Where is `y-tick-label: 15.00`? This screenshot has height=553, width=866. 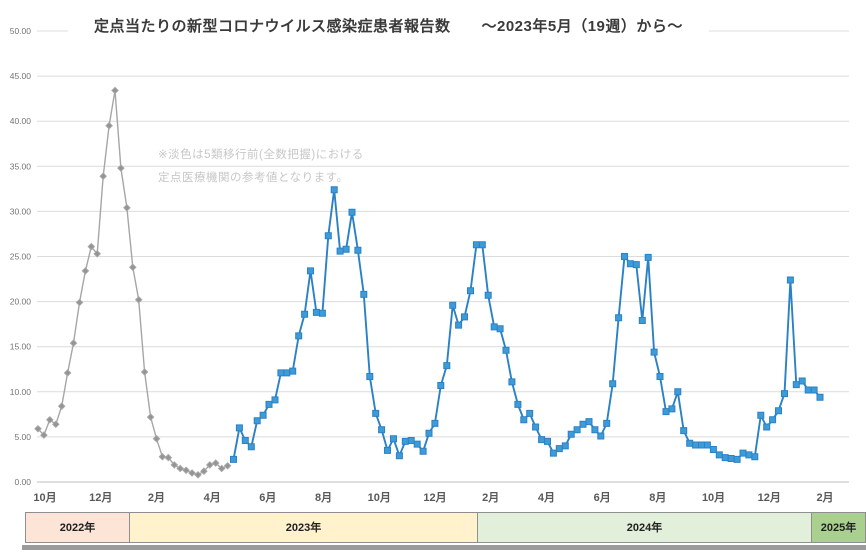
y-tick-label: 15.00 is located at coordinates (21, 347).